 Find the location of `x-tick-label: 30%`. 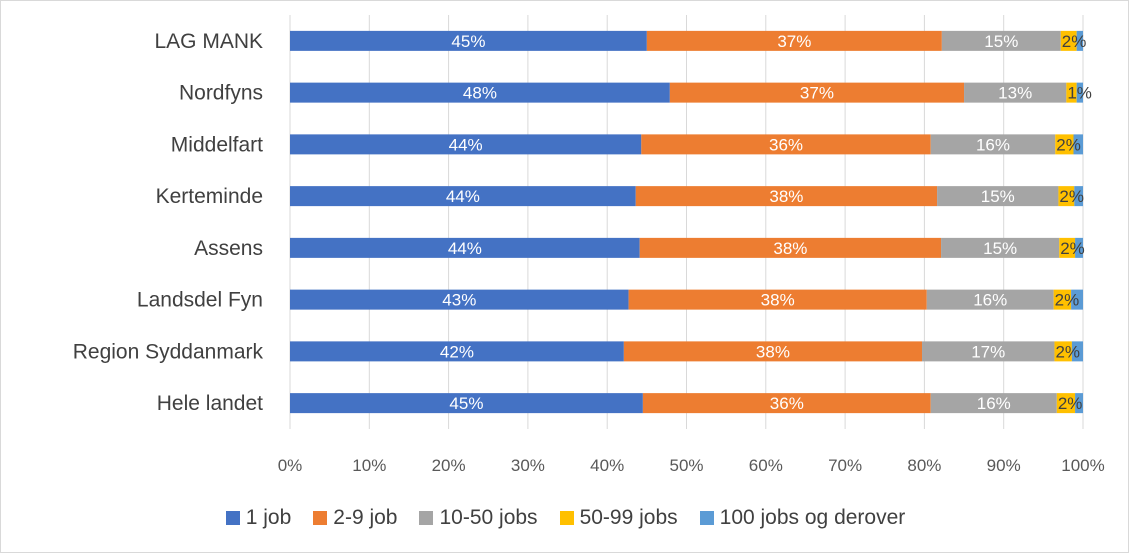

x-tick-label: 30% is located at coordinates (528, 465).